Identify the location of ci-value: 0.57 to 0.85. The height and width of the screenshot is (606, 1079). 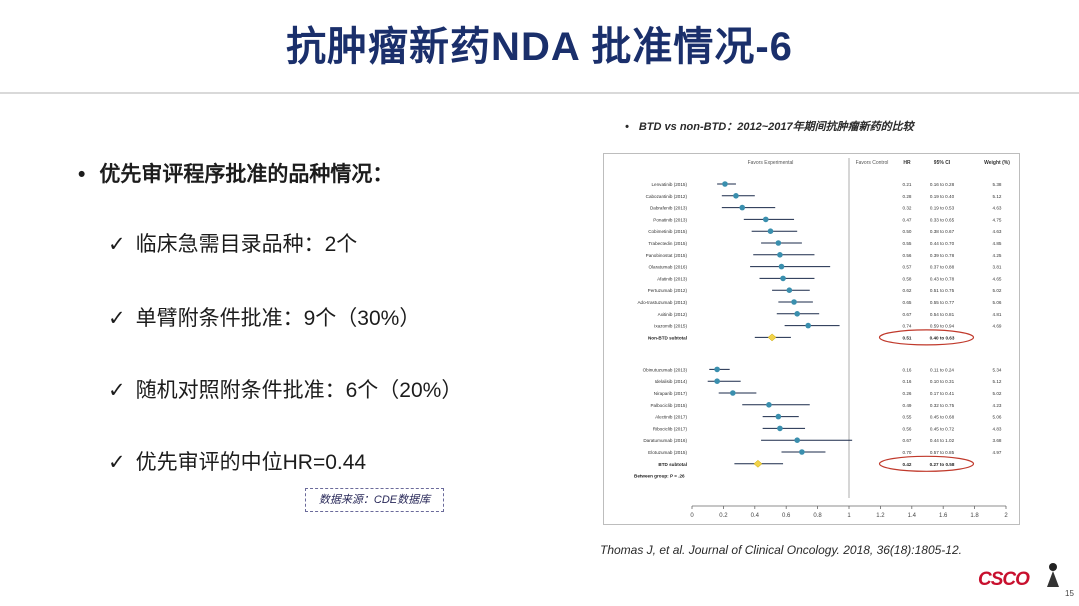
(942, 452).